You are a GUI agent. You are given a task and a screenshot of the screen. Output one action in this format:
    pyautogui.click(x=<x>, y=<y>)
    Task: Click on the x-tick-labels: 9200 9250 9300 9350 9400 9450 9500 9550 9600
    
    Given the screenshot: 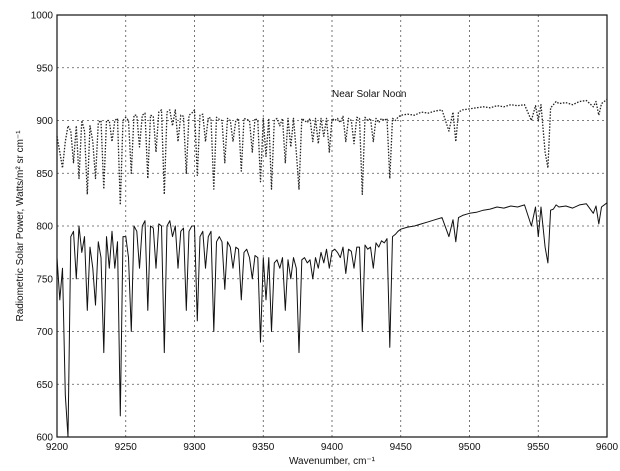 What is the action you would take?
    pyautogui.click(x=332, y=447)
    